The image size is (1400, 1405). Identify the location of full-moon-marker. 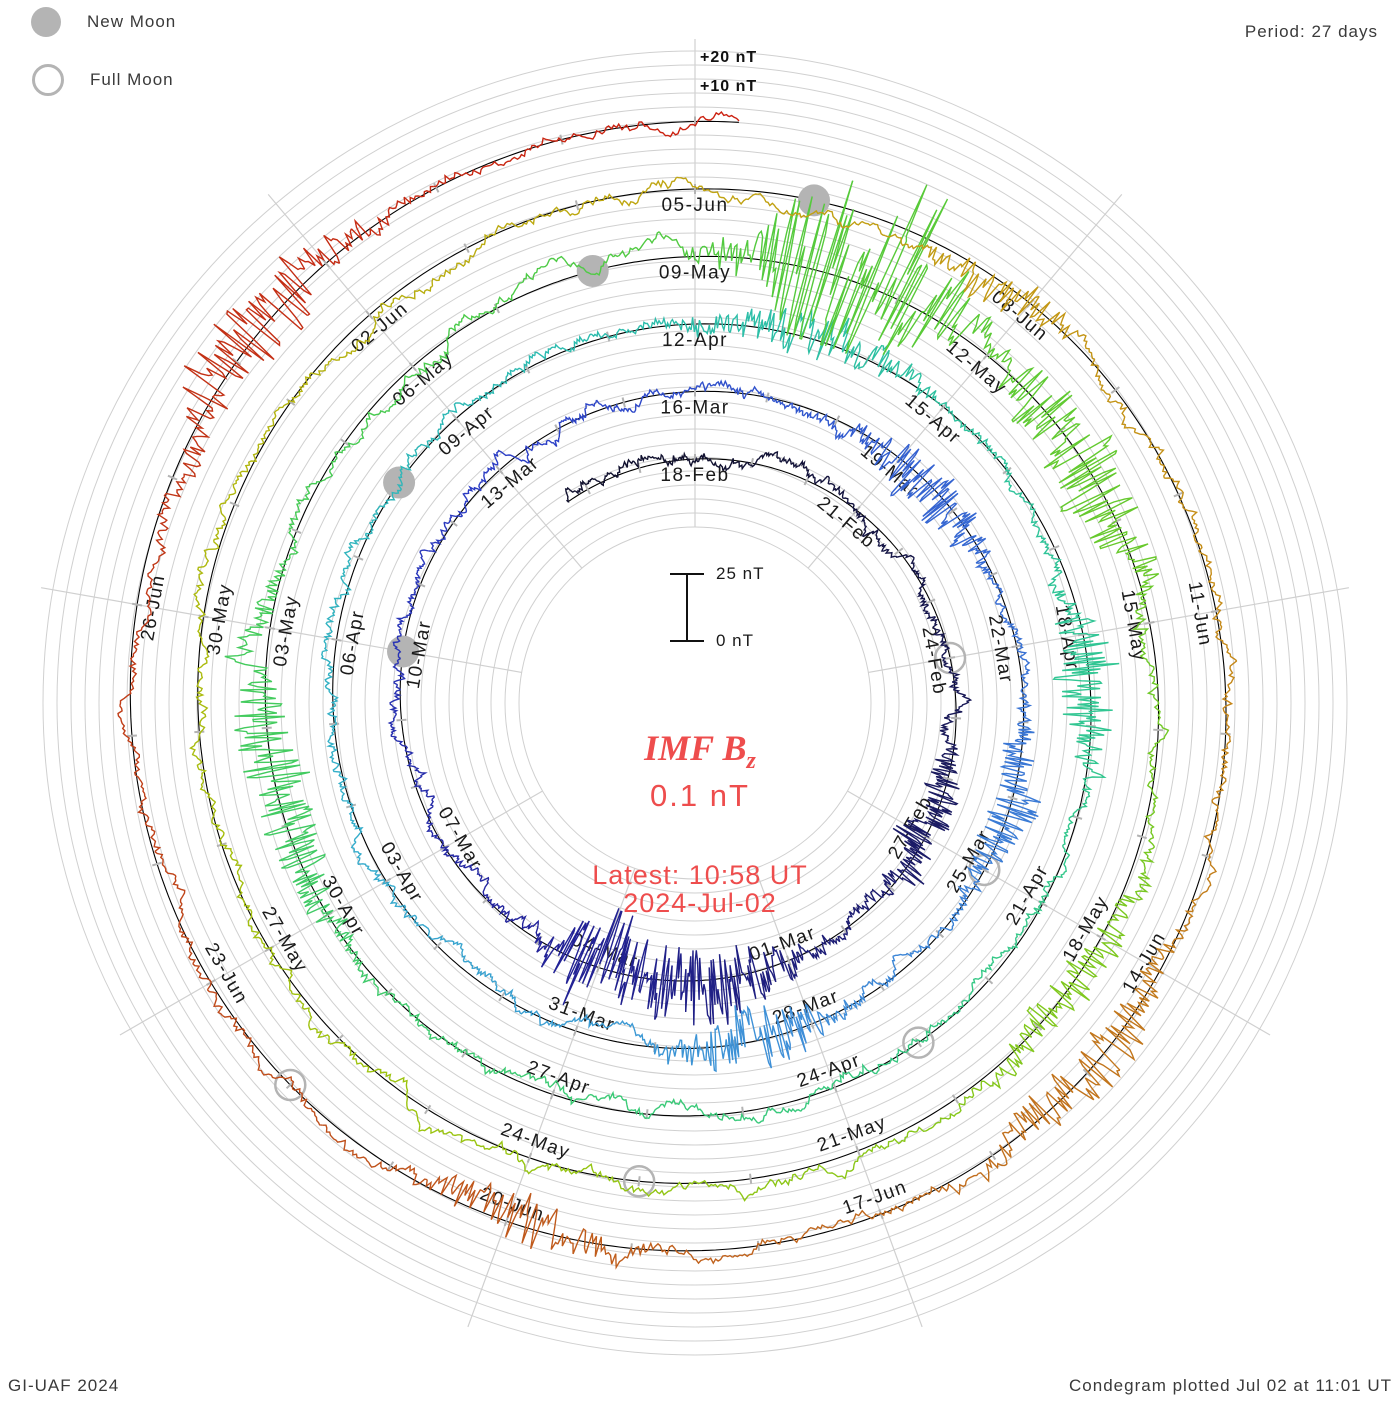
(918, 1042).